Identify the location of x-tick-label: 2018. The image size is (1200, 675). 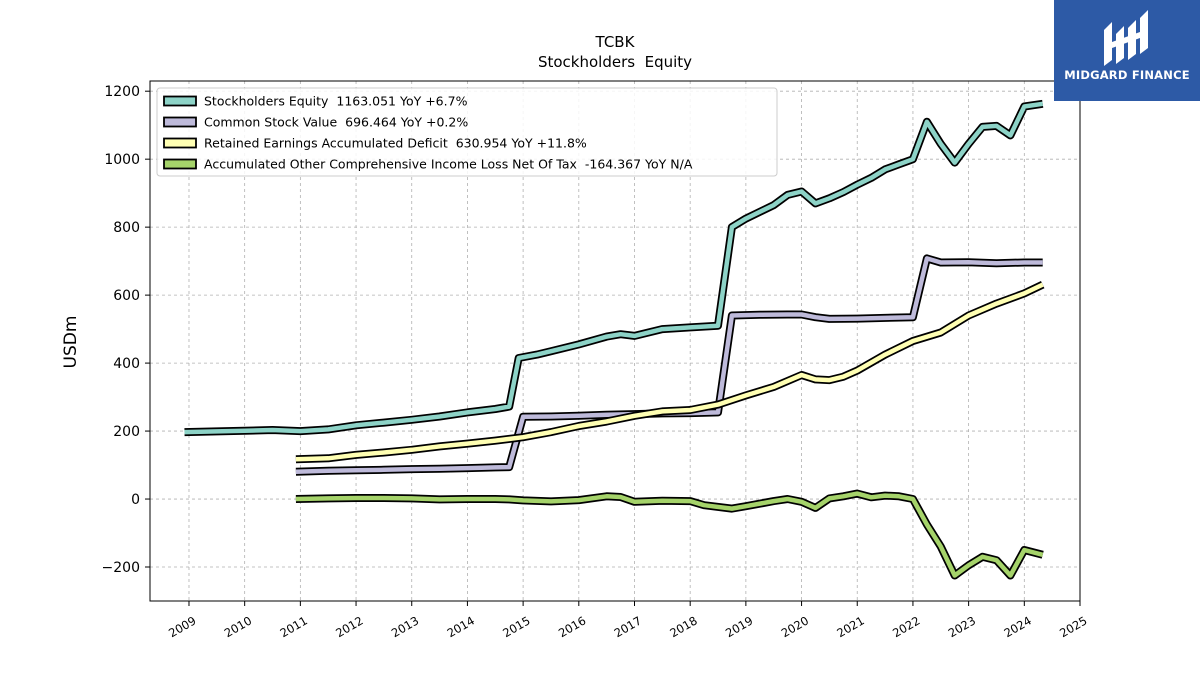
(683, 626).